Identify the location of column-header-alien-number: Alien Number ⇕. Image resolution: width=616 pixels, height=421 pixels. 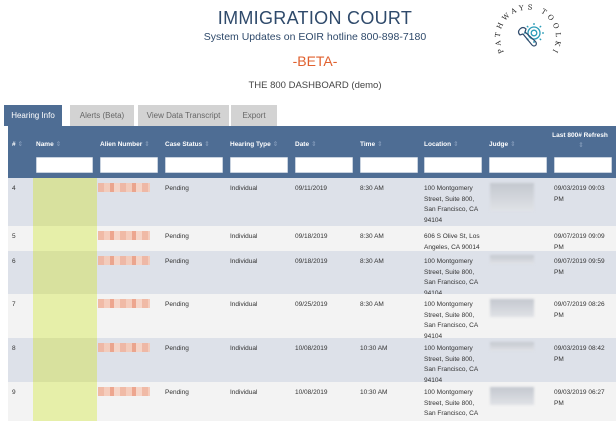
(125, 144).